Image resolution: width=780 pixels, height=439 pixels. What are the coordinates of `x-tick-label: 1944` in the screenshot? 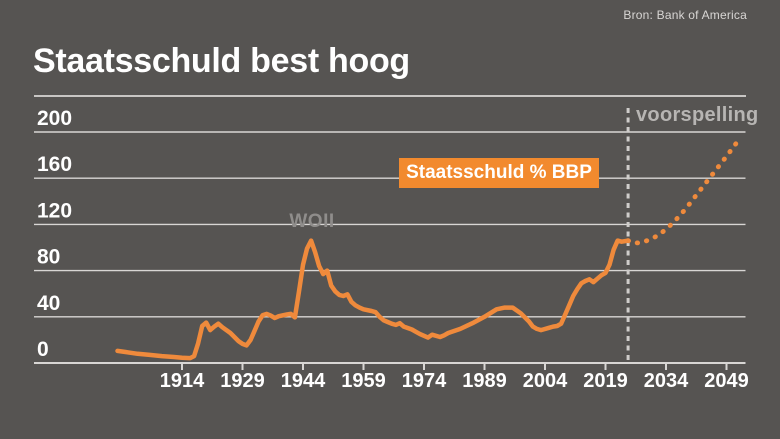 It's located at (303, 381).